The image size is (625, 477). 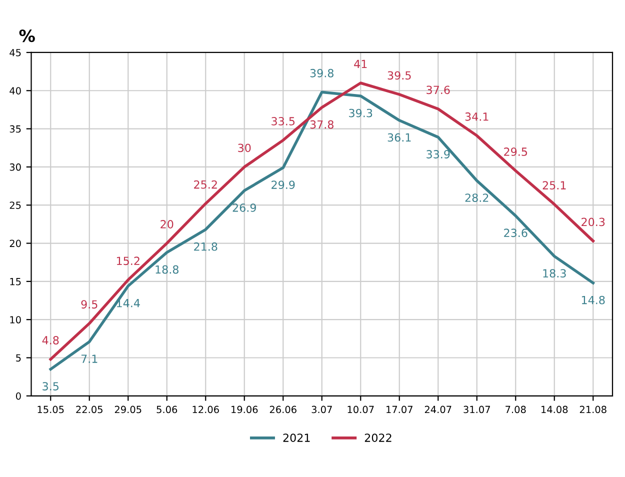 What do you see at coordinates (476, 116) in the screenshot?
I see `data-label: 34.1` at bounding box center [476, 116].